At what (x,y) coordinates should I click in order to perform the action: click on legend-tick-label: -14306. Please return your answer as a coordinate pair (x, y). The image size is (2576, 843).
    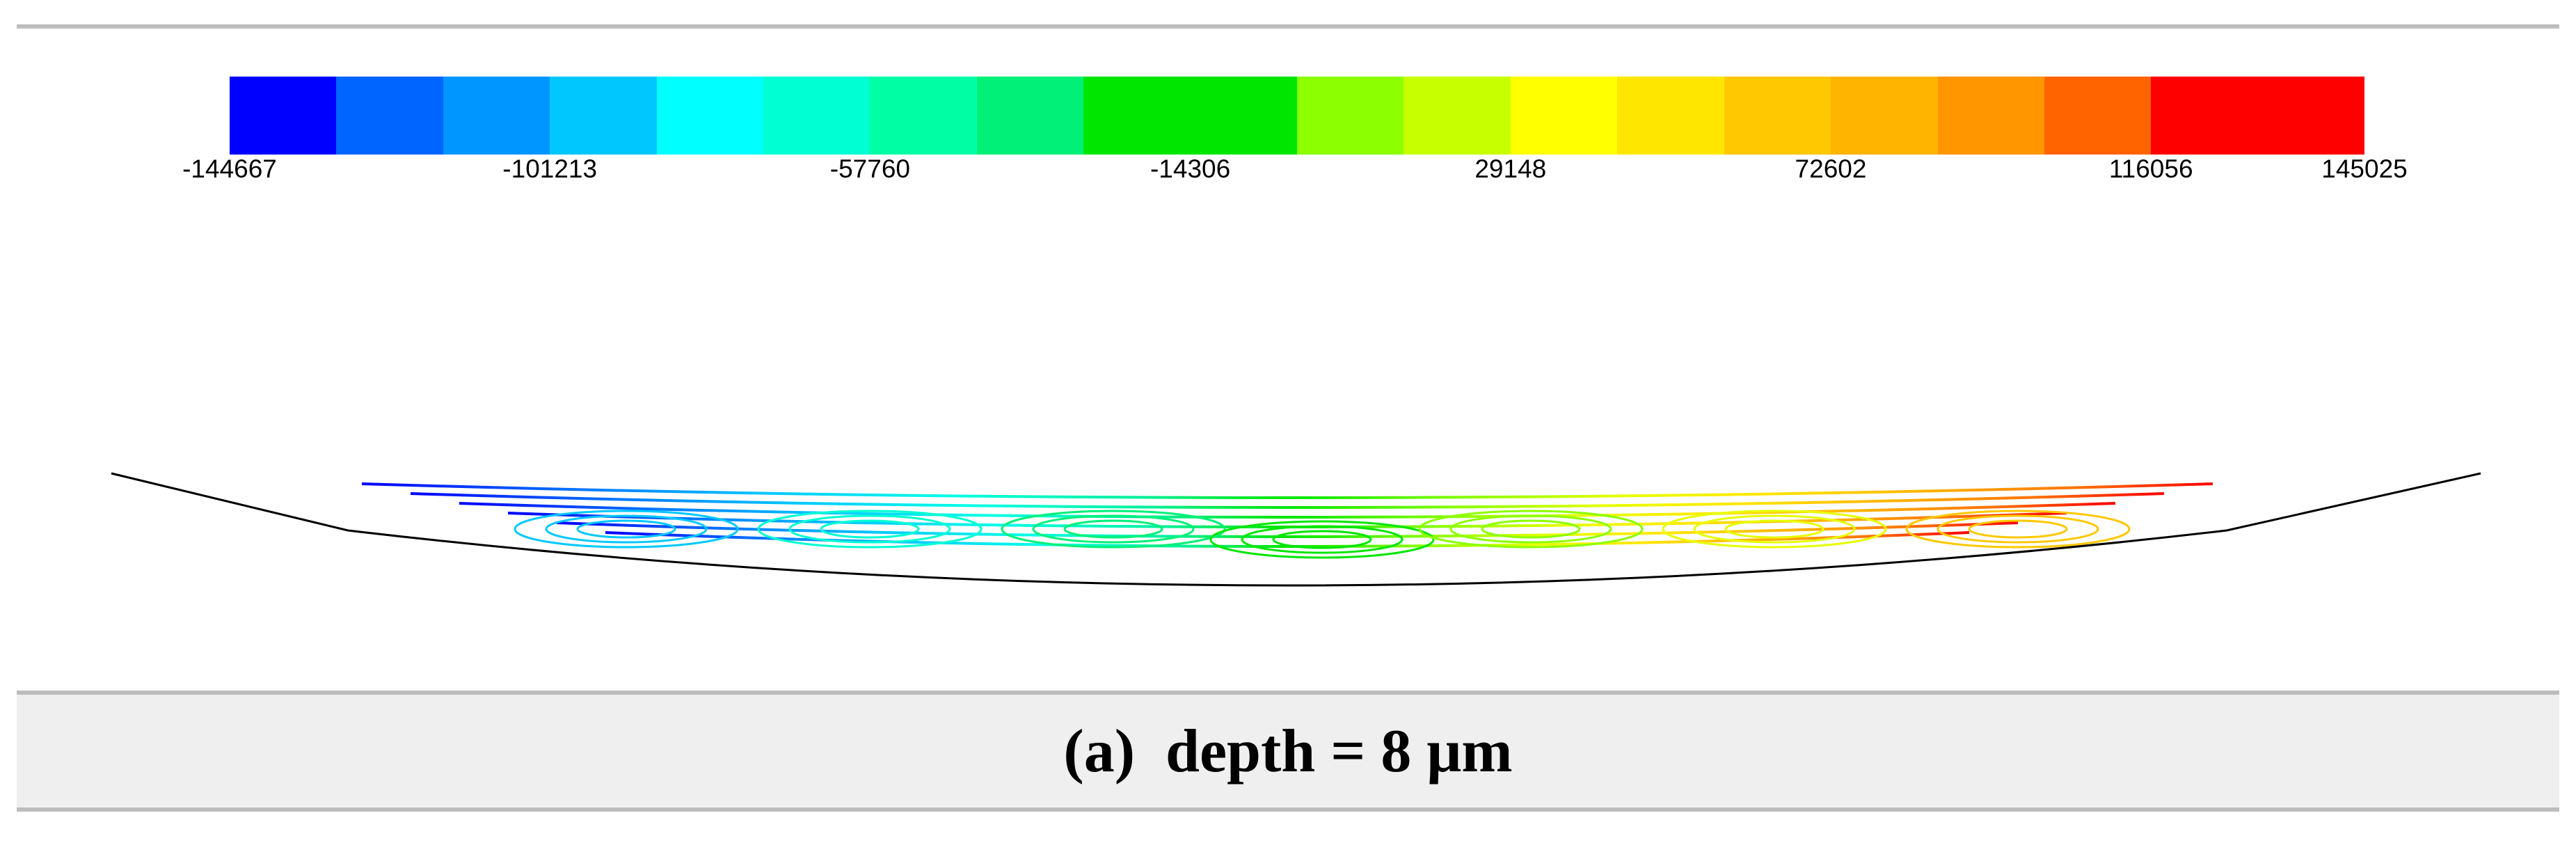
    Looking at the image, I should click on (1190, 169).